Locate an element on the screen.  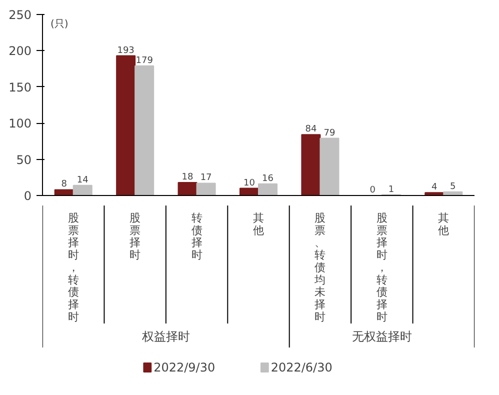
legend-label: 2022/6/30 is located at coordinates (301, 367).